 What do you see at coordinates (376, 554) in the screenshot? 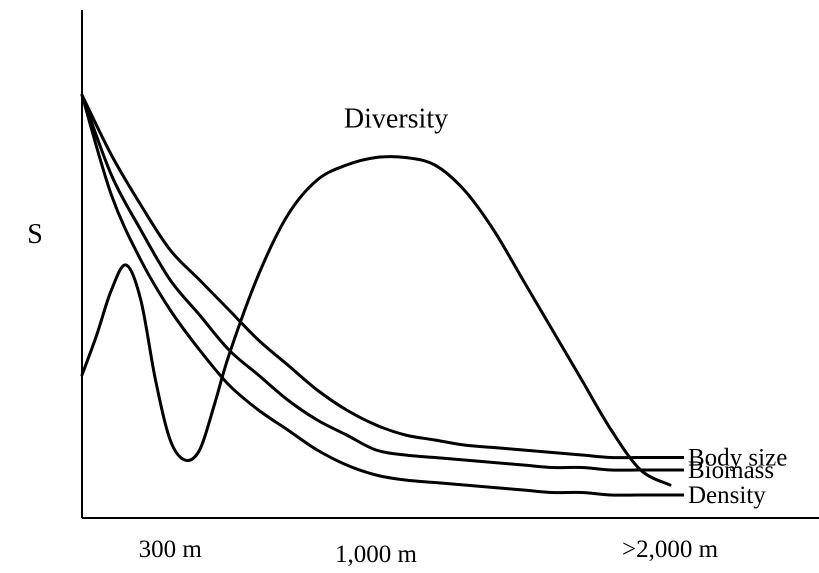
I see `x-tick-label: 1,000 m` at bounding box center [376, 554].